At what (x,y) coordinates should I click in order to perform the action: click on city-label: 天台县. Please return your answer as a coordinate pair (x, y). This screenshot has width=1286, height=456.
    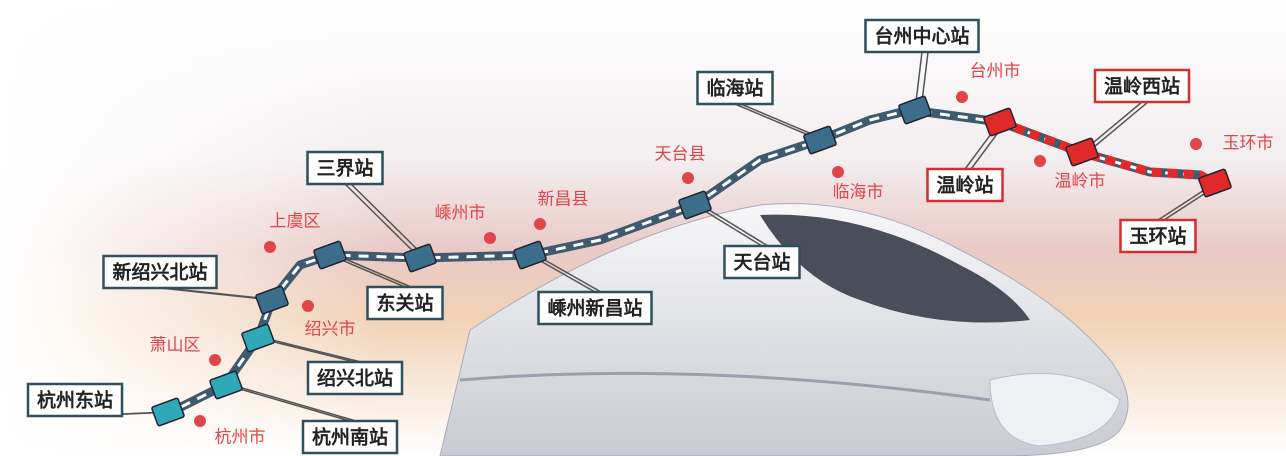
    Looking at the image, I should click on (680, 155).